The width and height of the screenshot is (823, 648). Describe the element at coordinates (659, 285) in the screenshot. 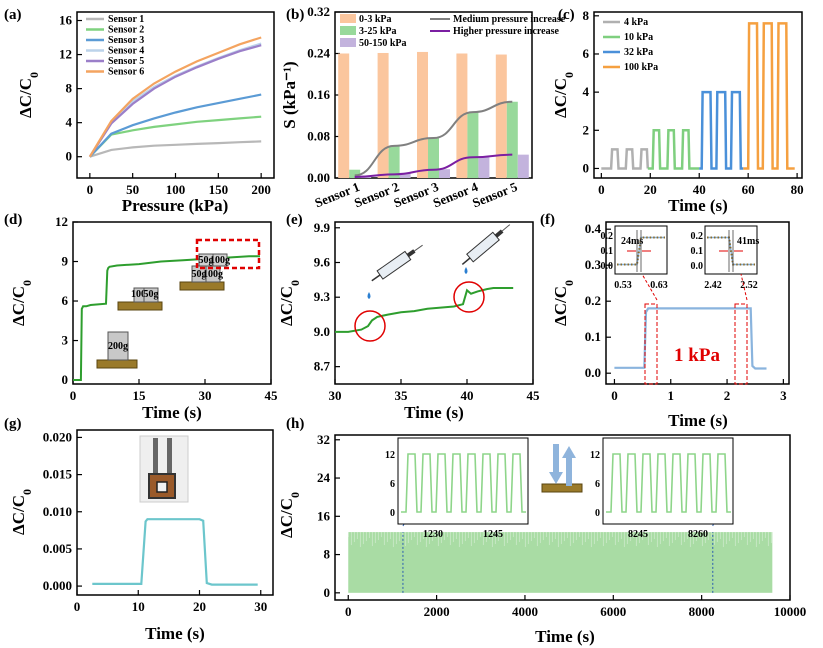

I see `panel-f-inset-x-tick-label: 0.63` at that location.